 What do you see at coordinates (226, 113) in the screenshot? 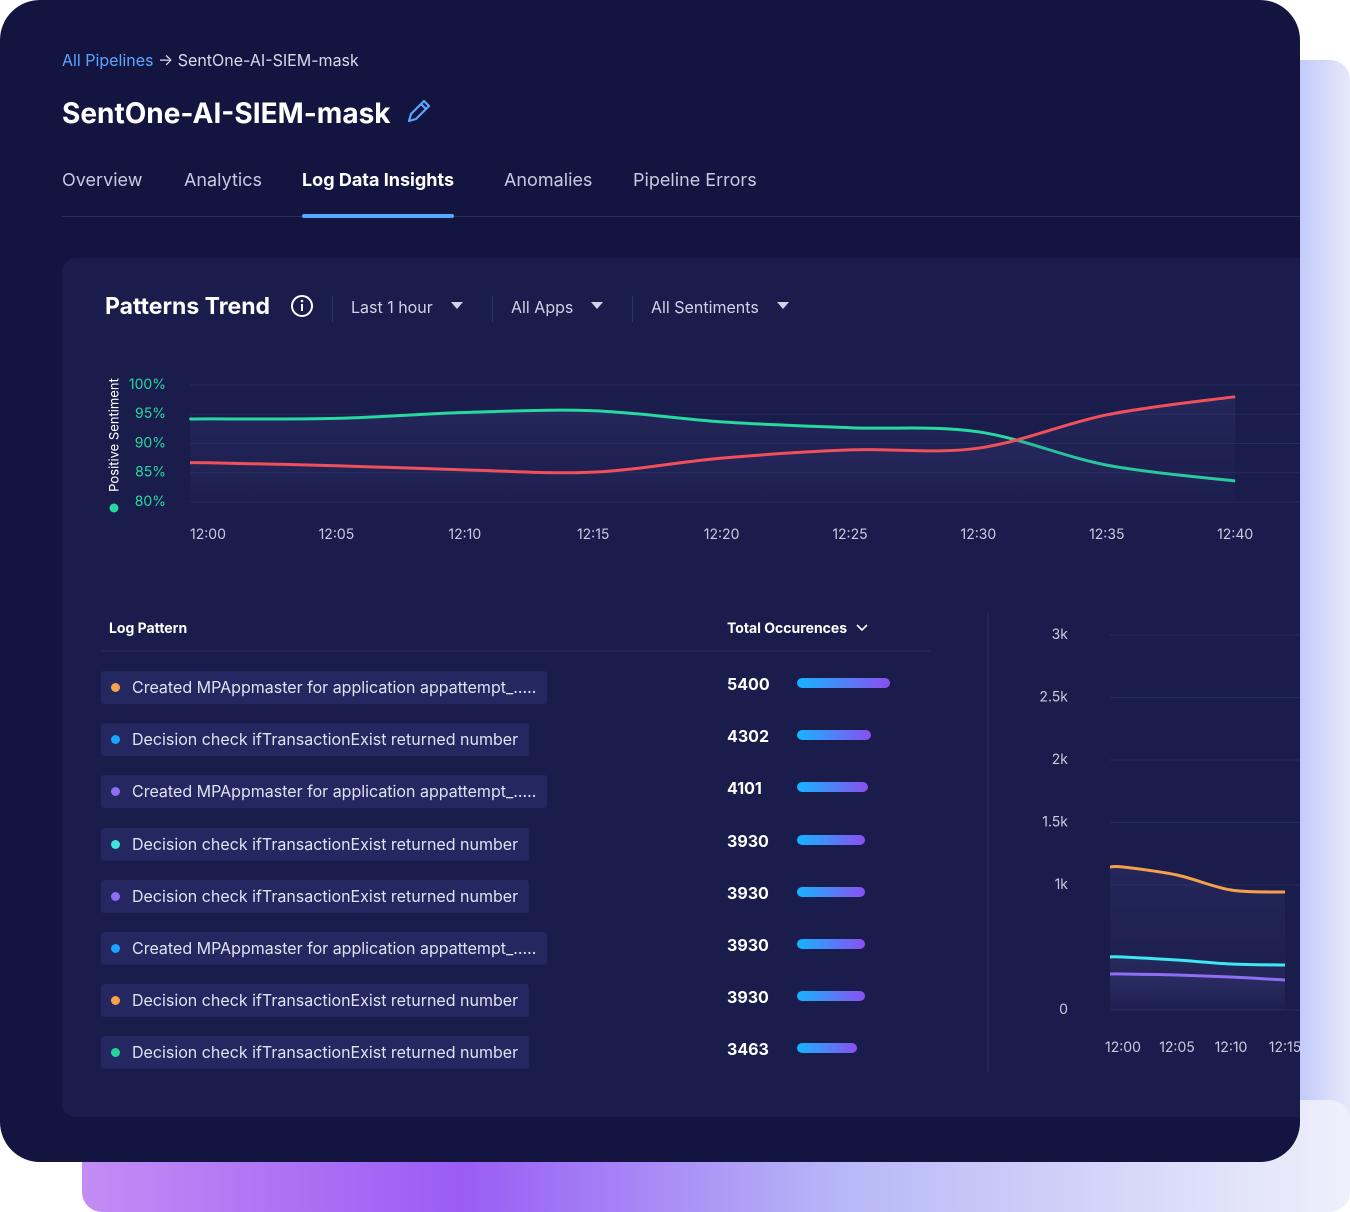
I see `title-text: SentOne-AI-SIEM-mask` at bounding box center [226, 113].